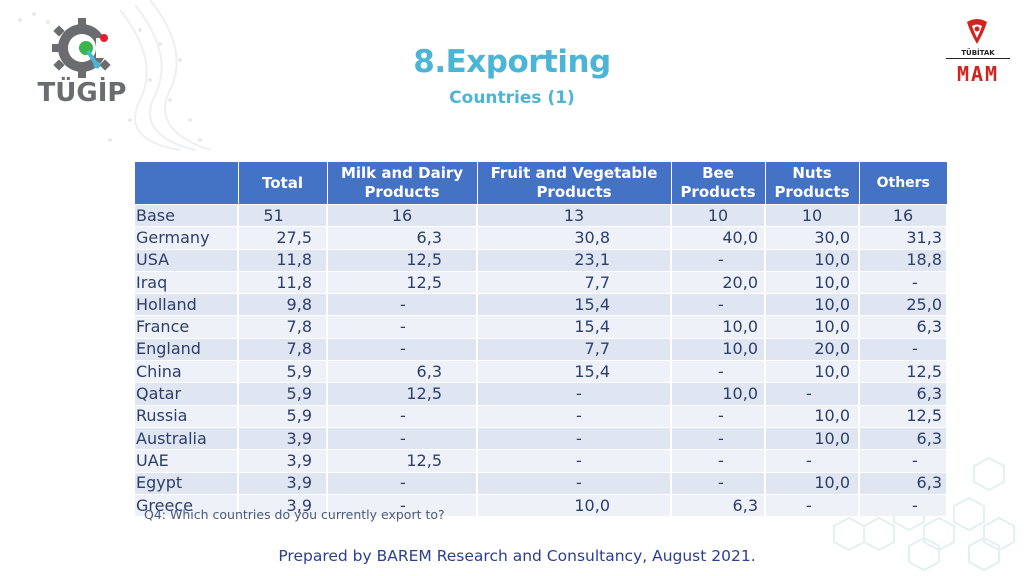 The width and height of the screenshot is (1024, 576). Describe the element at coordinates (978, 53) in the screenshot. I see `tubitak-text: TÜBİTAK` at that location.